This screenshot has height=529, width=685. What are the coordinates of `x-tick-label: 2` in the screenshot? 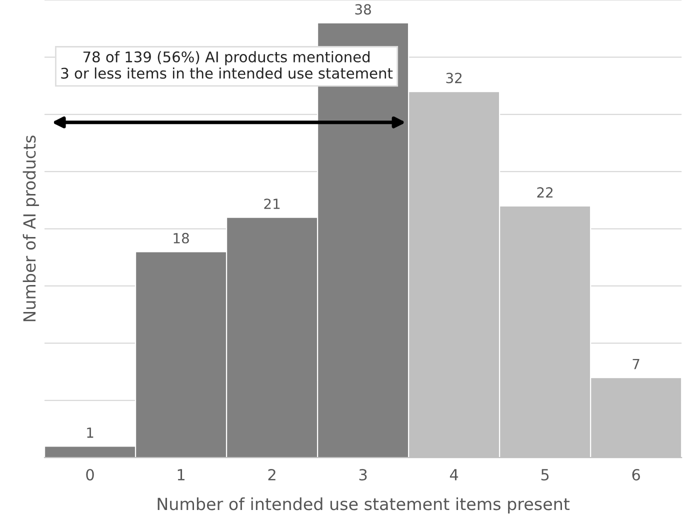 It's located at (272, 474).